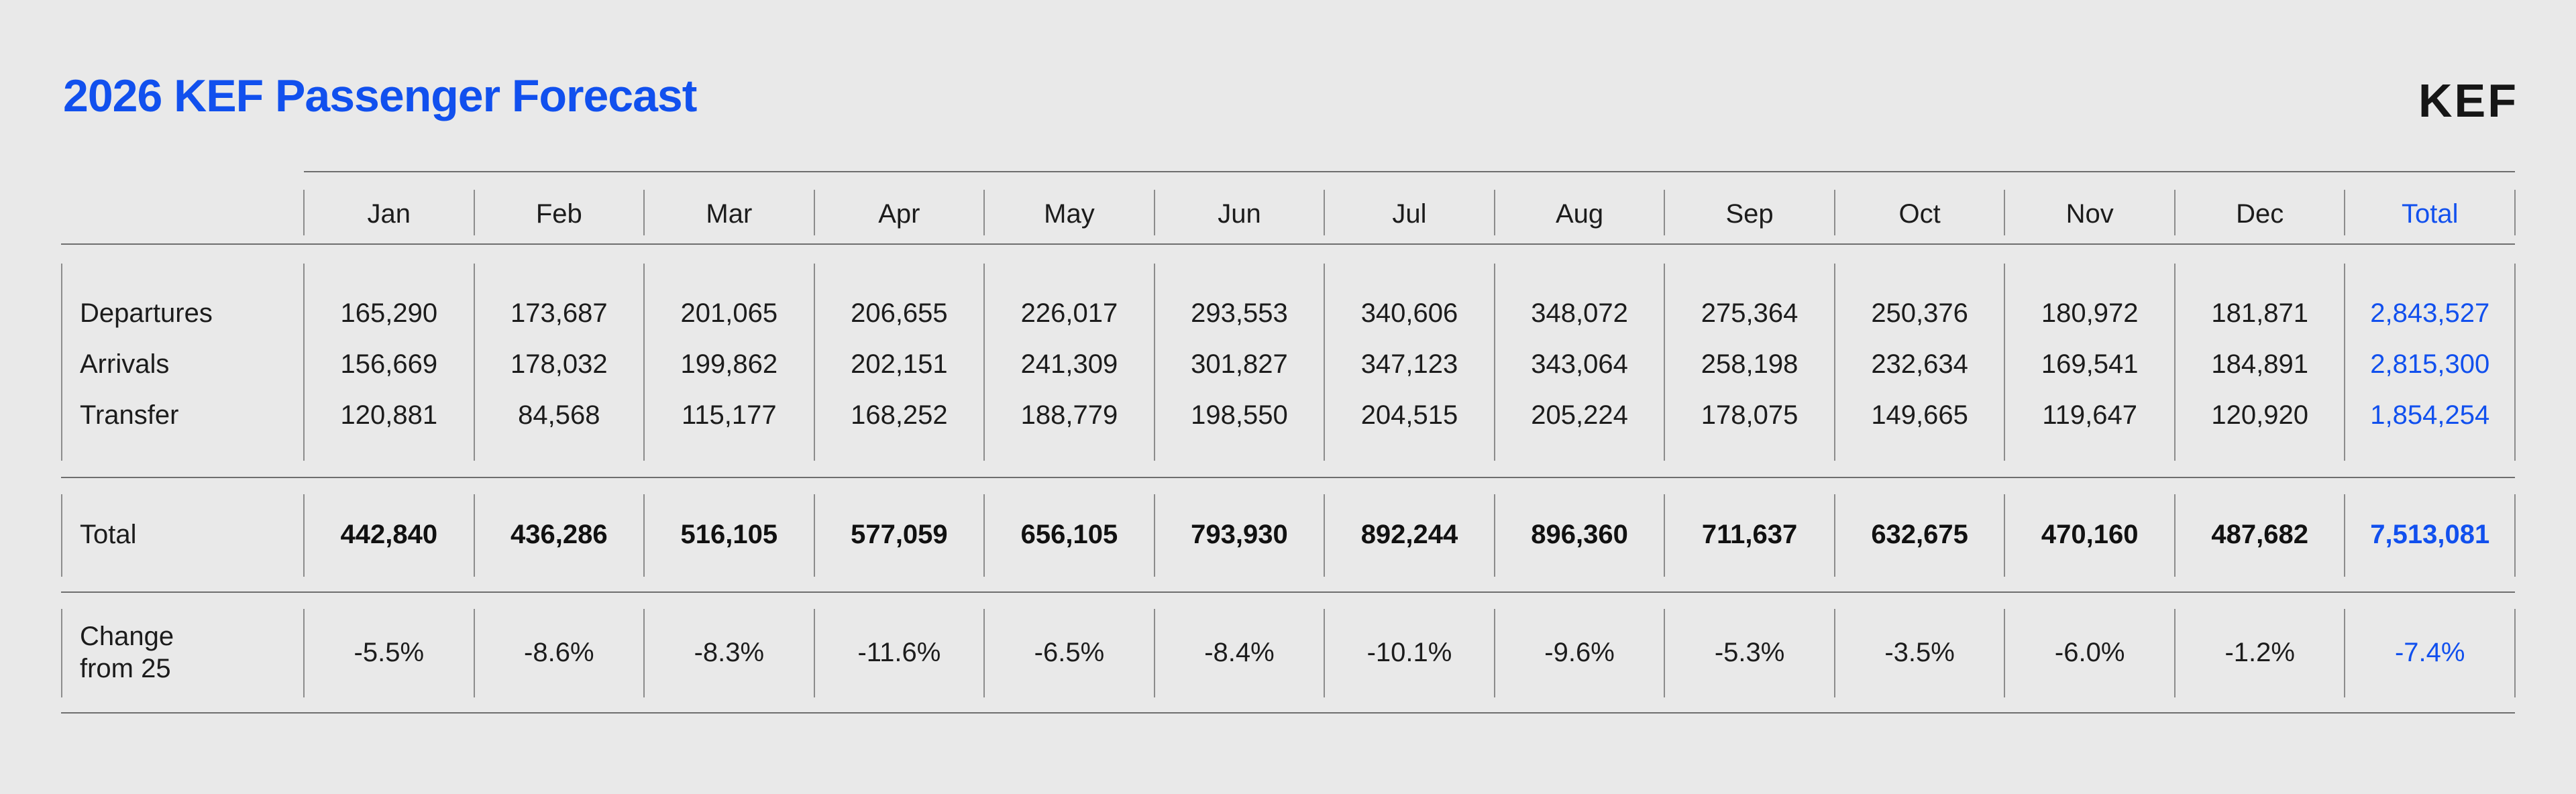  What do you see at coordinates (182, 534) in the screenshot?
I see `row-label-total: Total` at bounding box center [182, 534].